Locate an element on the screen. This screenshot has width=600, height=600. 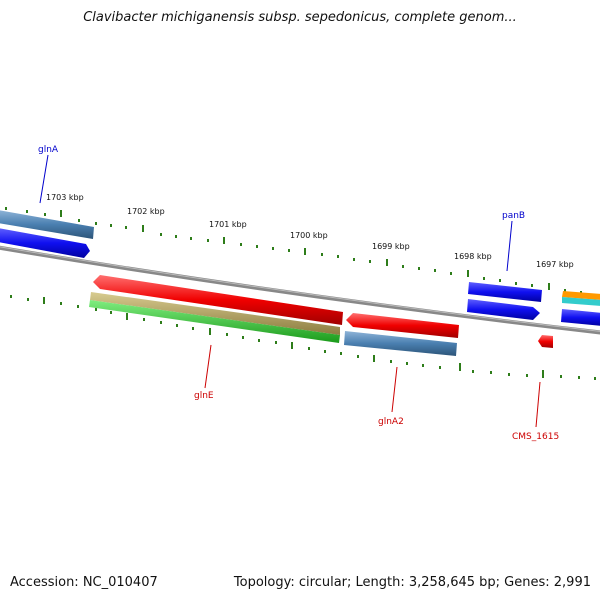
cds-panB-feature is located at coordinates (503, 309).